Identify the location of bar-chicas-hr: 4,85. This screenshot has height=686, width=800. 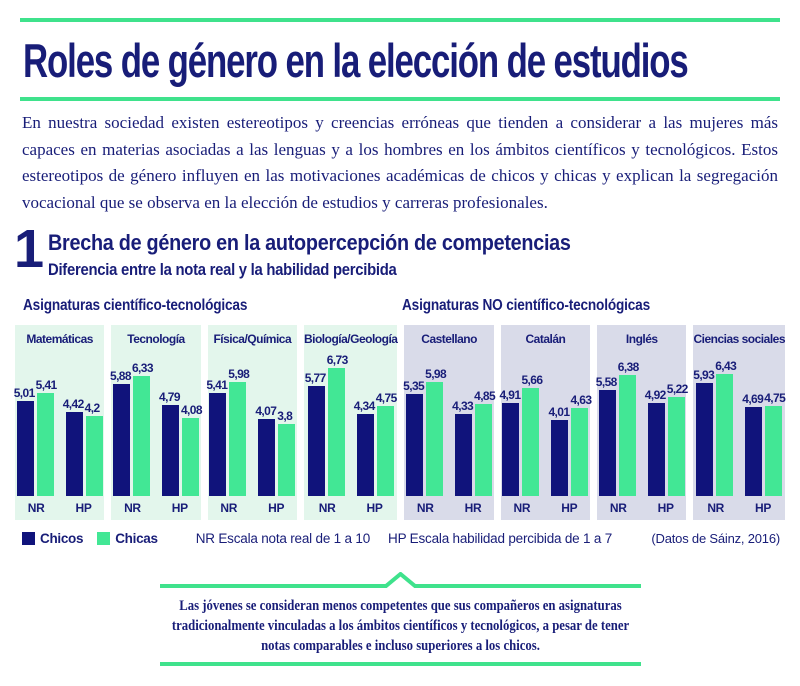
(485, 442).